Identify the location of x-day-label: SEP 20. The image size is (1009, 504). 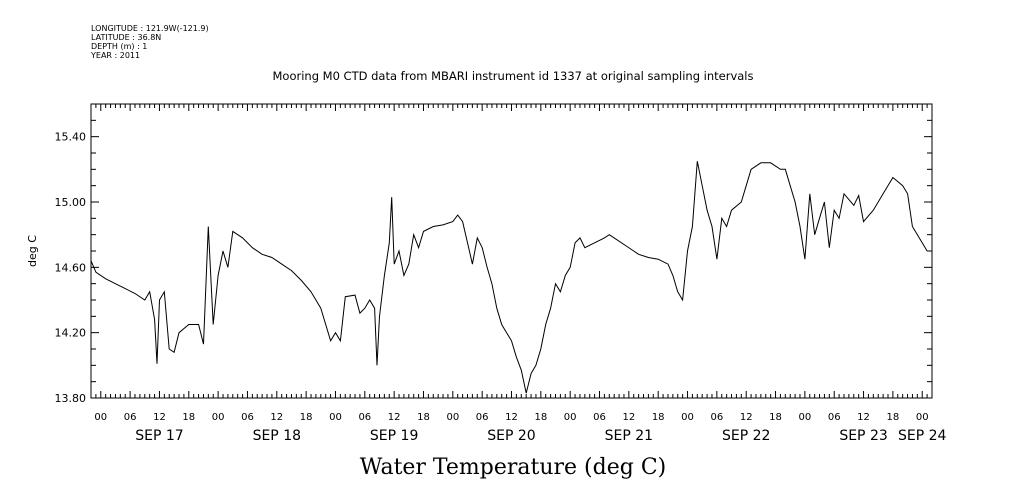
(511, 436).